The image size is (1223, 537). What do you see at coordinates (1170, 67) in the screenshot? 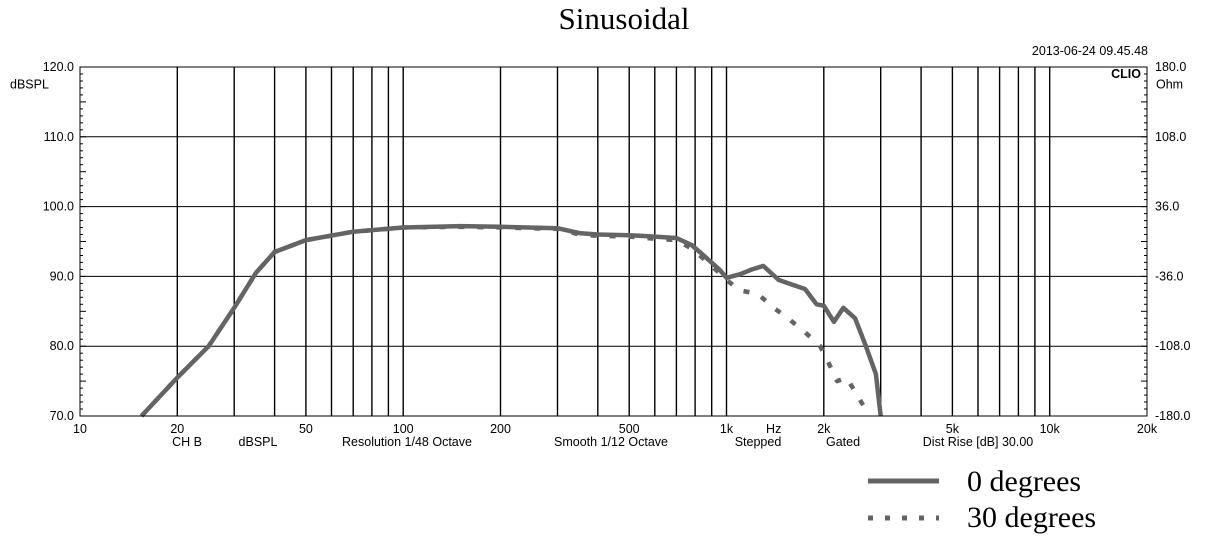
I see `y2-tick-label: 180.0` at bounding box center [1170, 67].